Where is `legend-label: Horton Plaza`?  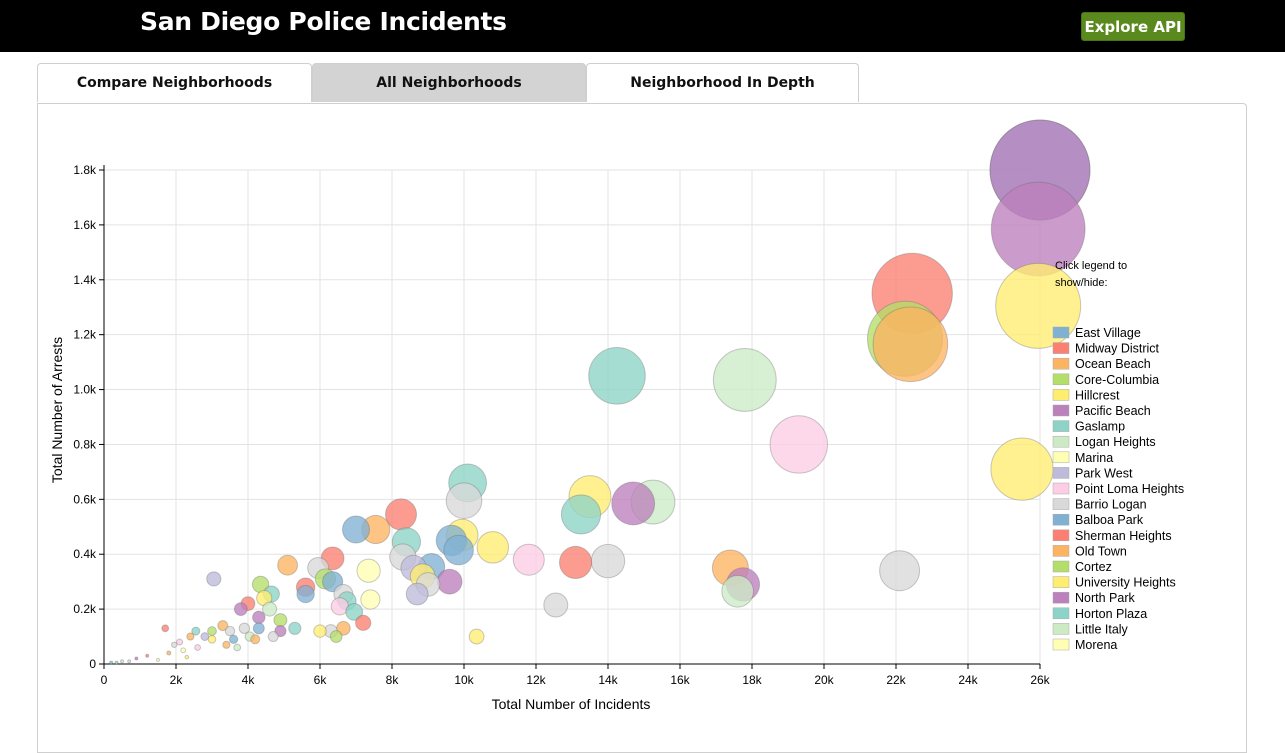 legend-label: Horton Plaza is located at coordinates (1111, 614).